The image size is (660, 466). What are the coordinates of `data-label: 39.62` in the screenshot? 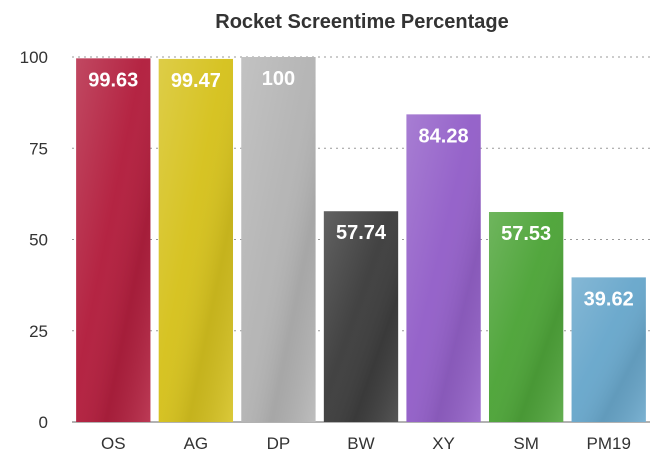 It's located at (609, 299).